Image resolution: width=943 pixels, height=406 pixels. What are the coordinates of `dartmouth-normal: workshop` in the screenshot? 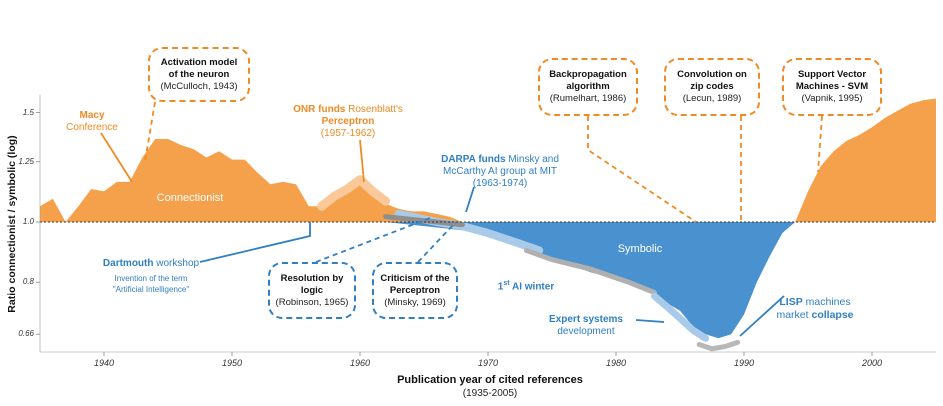 It's located at (178, 263).